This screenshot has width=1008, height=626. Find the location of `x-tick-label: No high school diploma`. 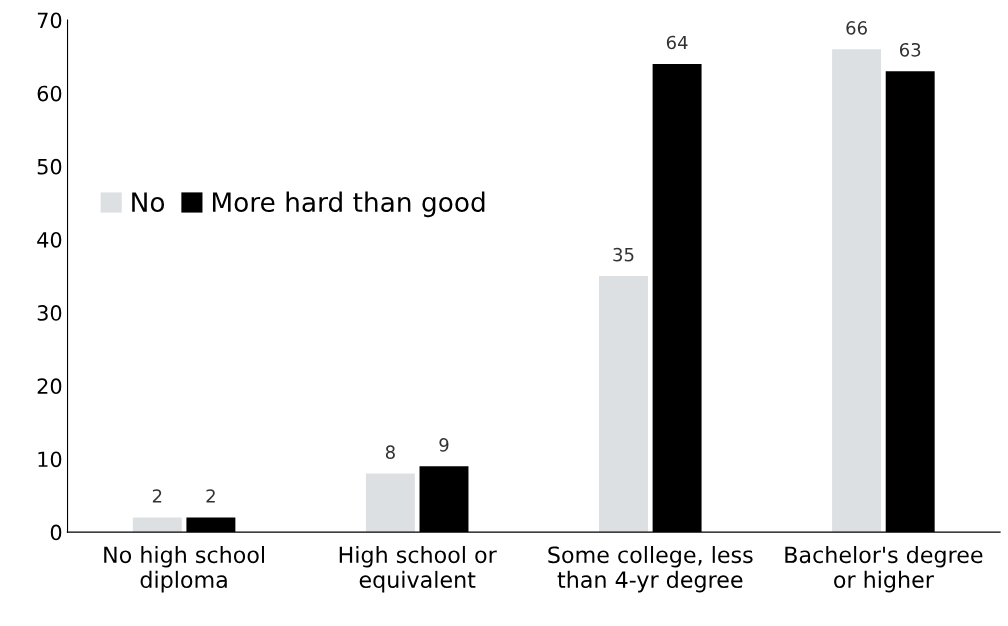

x-tick-label: No high school diploma is located at coordinates (184, 569).